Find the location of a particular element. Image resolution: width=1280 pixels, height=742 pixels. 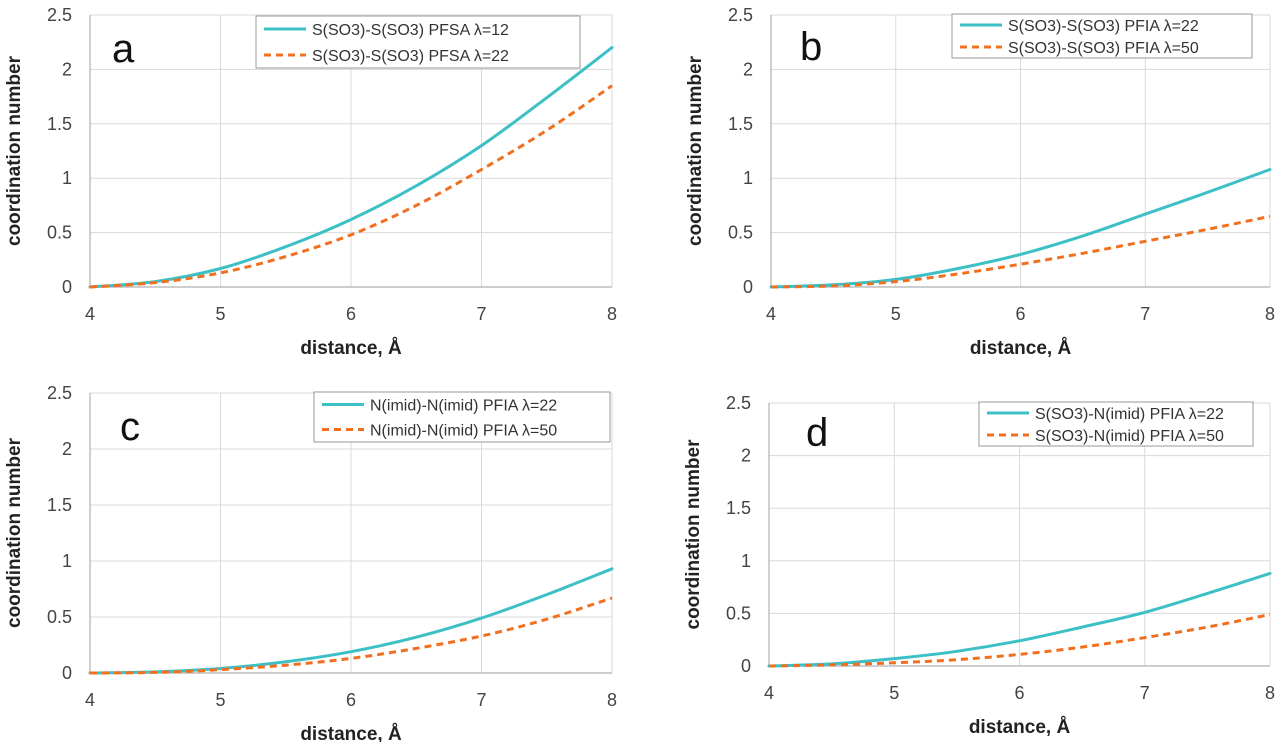

legend-label: S(SO3)-N(imid) PFIA λ=50 is located at coordinates (1129, 436).